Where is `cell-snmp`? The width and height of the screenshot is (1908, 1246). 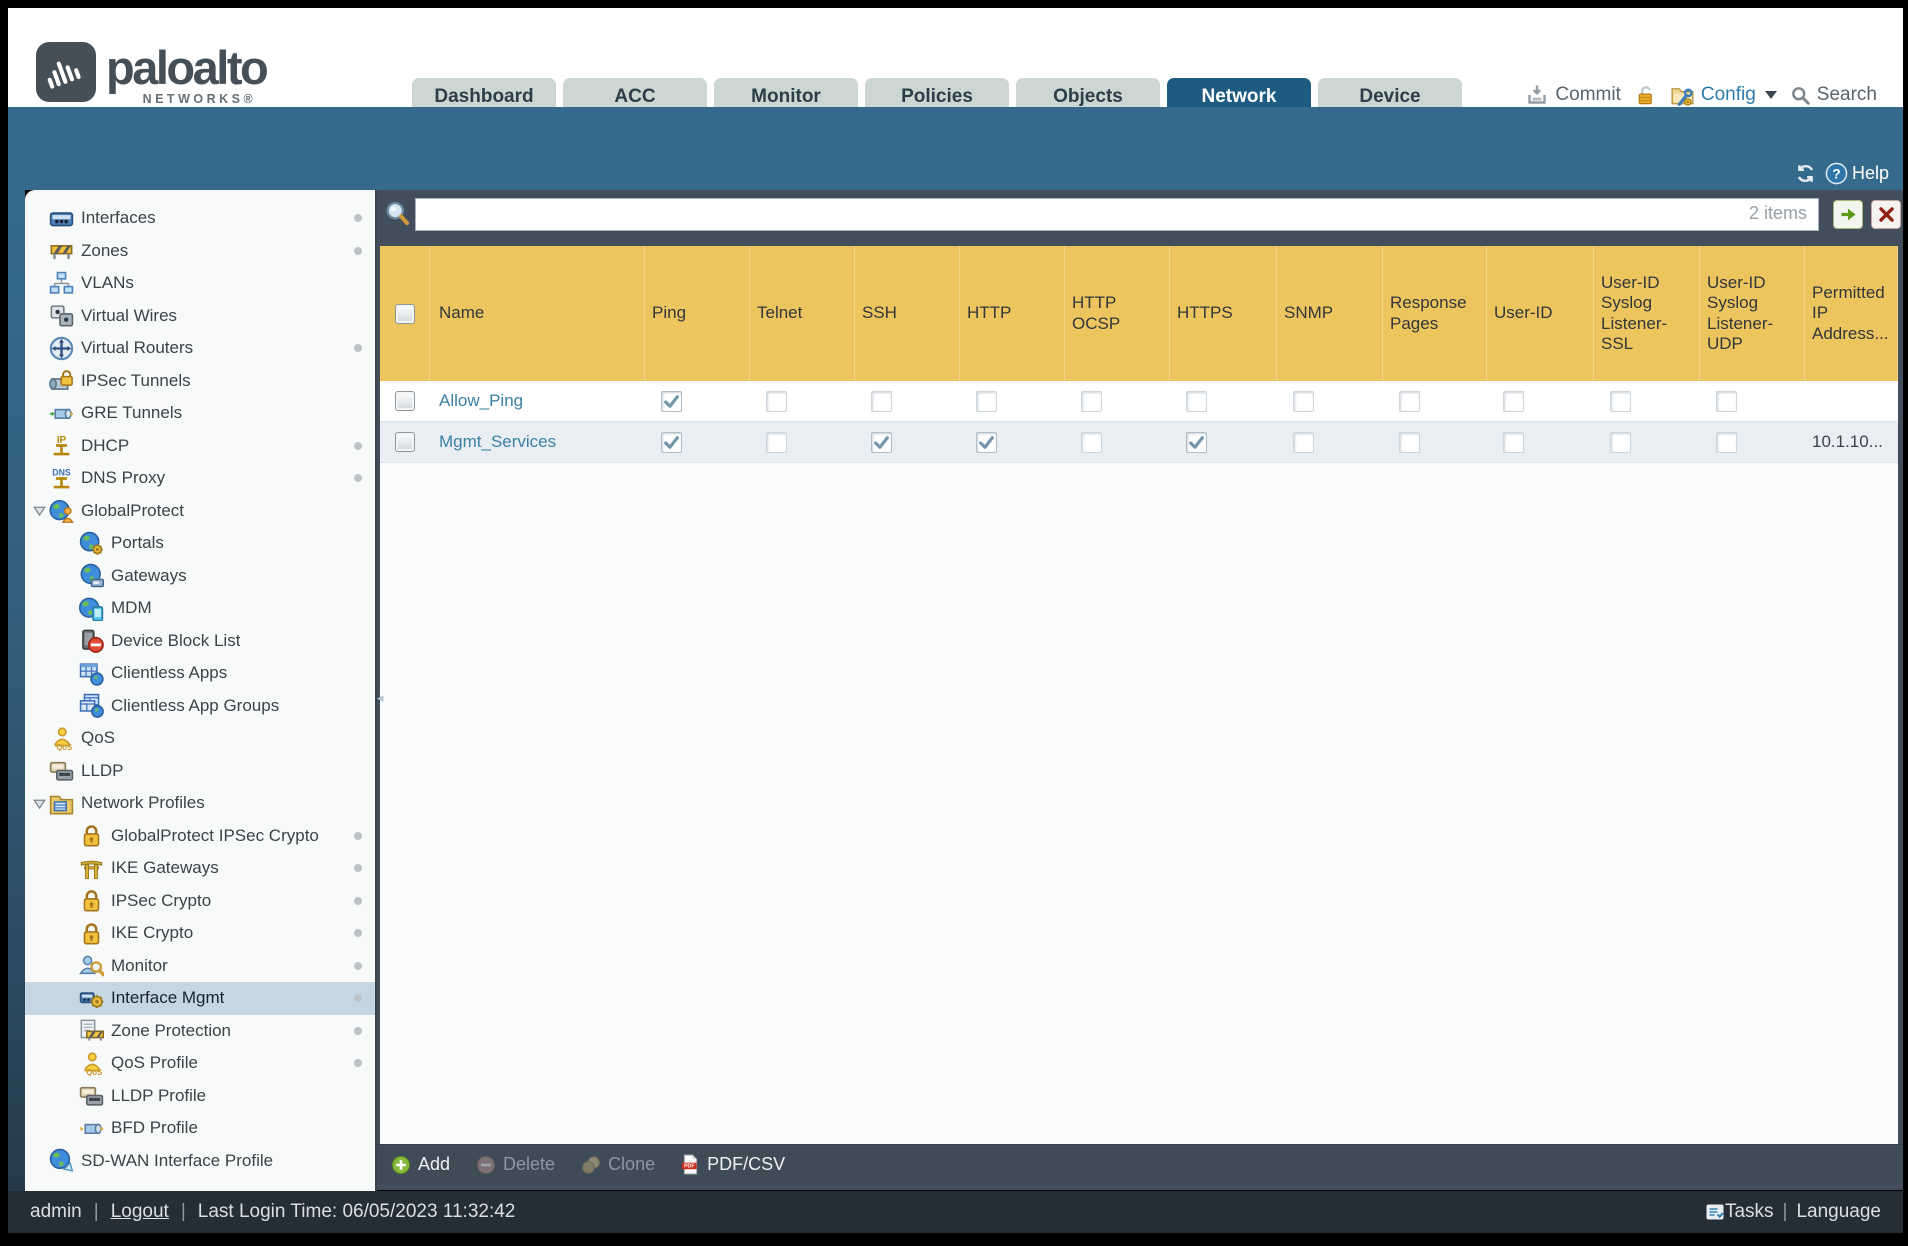 cell-snmp is located at coordinates (1330, 401).